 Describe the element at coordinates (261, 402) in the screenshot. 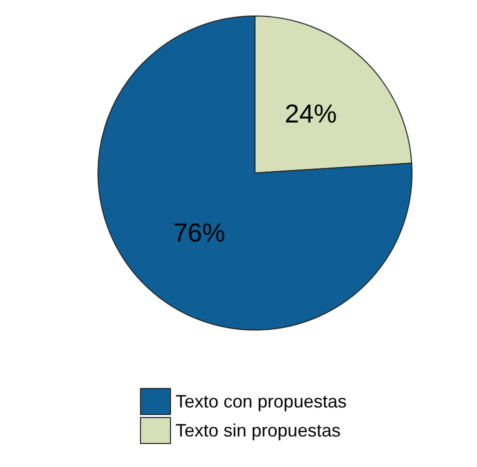

I see `legend-label: Texto con propuestas` at that location.